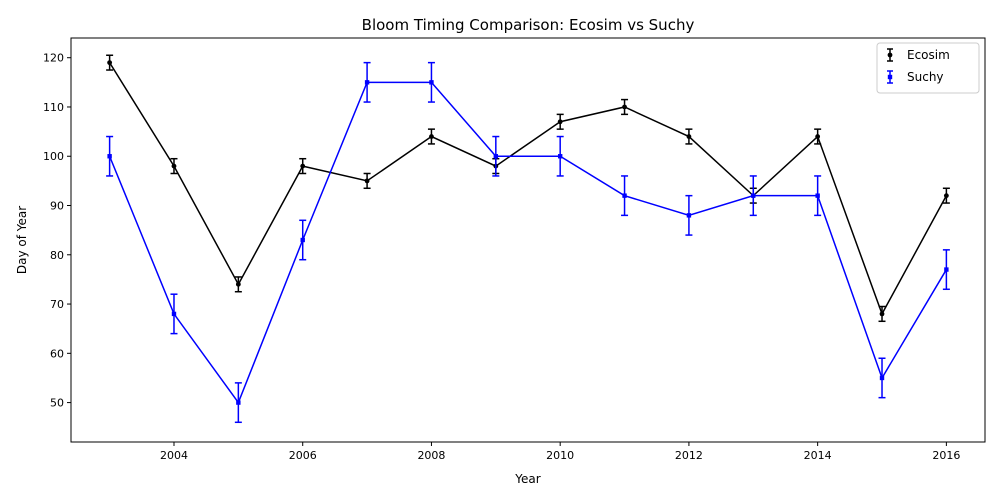 This screenshot has height=500, width=1000. I want to click on y-tick-label: 60, so click(57, 353).